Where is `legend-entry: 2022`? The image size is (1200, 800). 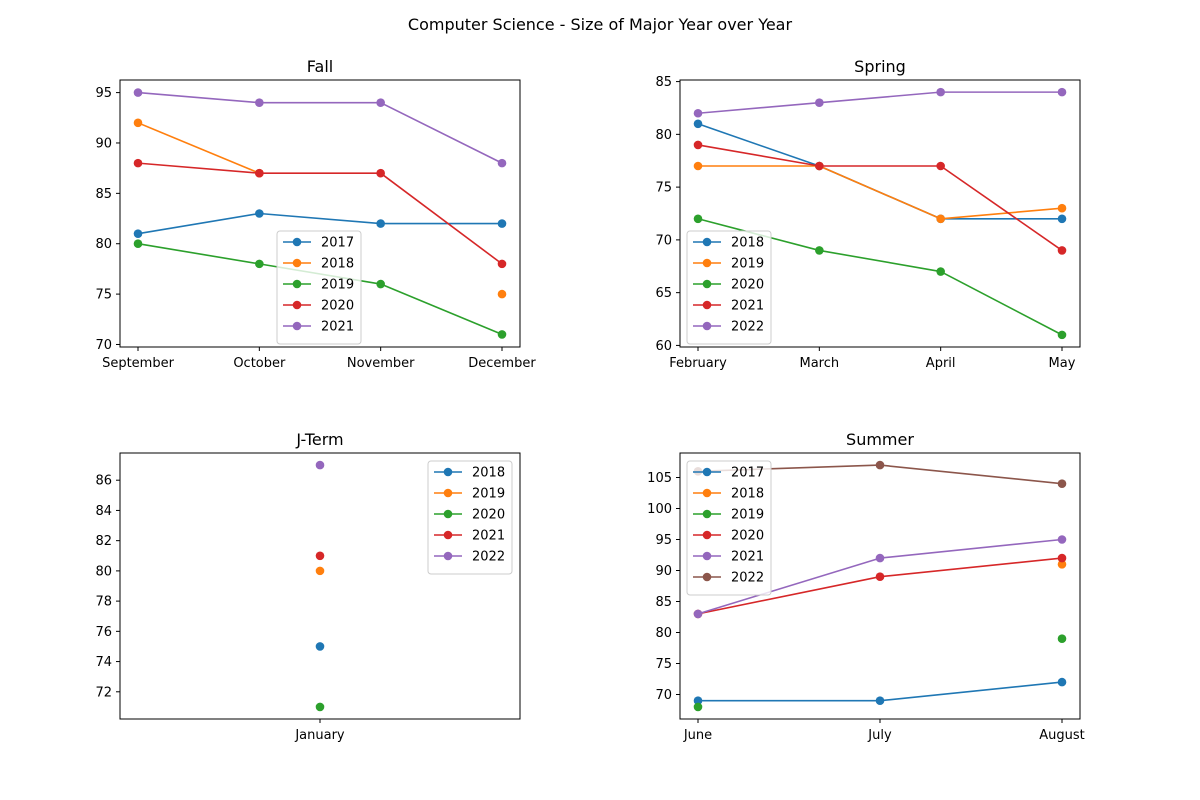
legend-entry: 2022 is located at coordinates (469, 557).